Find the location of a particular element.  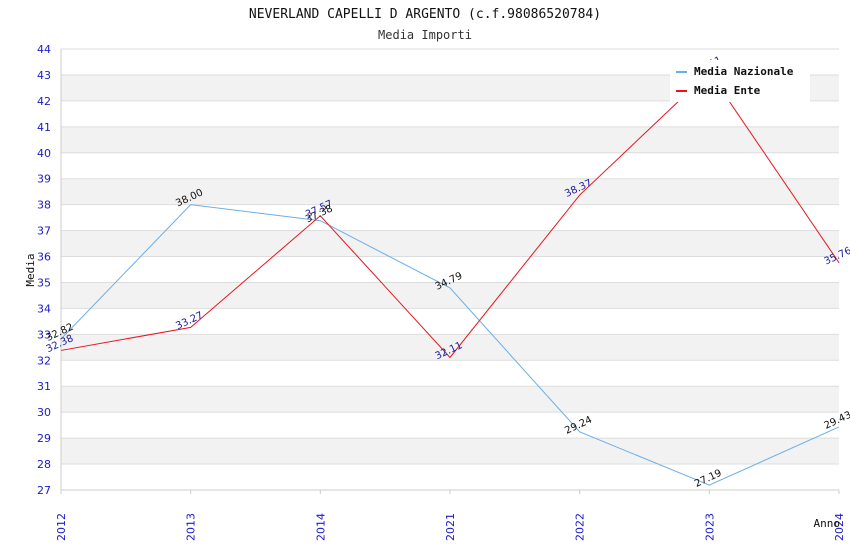

y-tick-label: 29 is located at coordinates (44, 438).